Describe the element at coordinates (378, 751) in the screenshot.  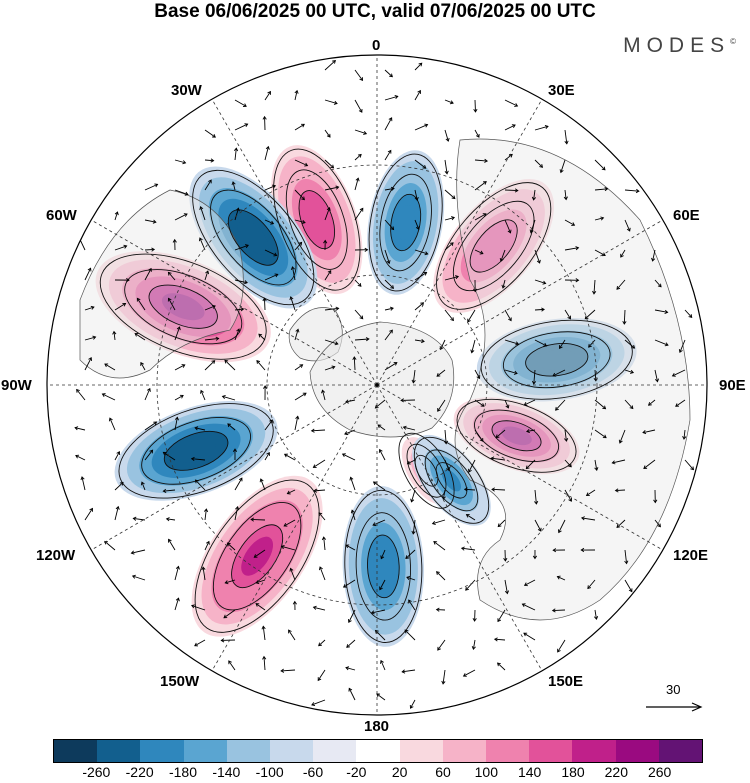
I see `colorbar` at that location.